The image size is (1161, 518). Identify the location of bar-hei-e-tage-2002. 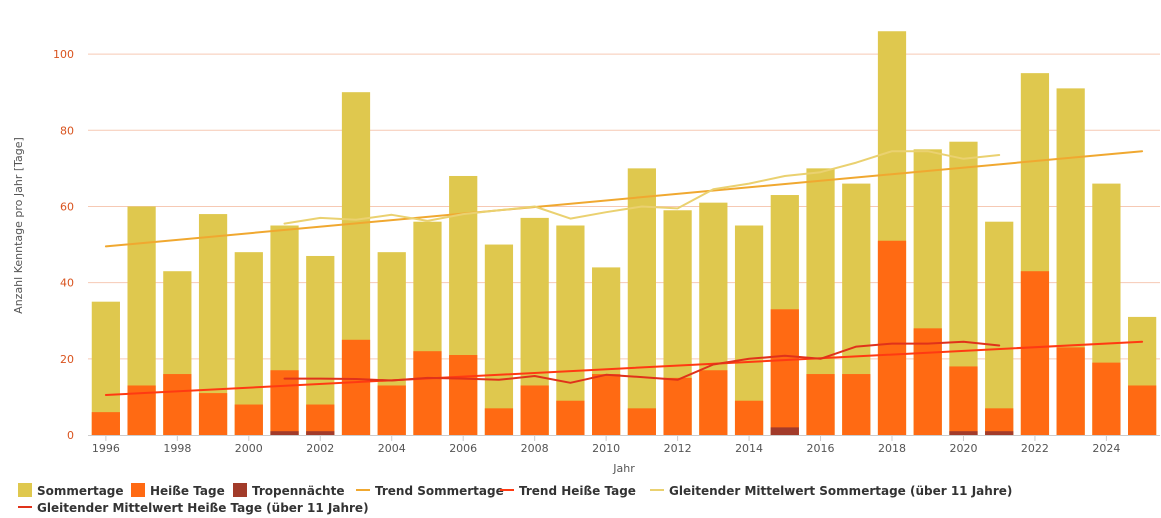
(320, 419).